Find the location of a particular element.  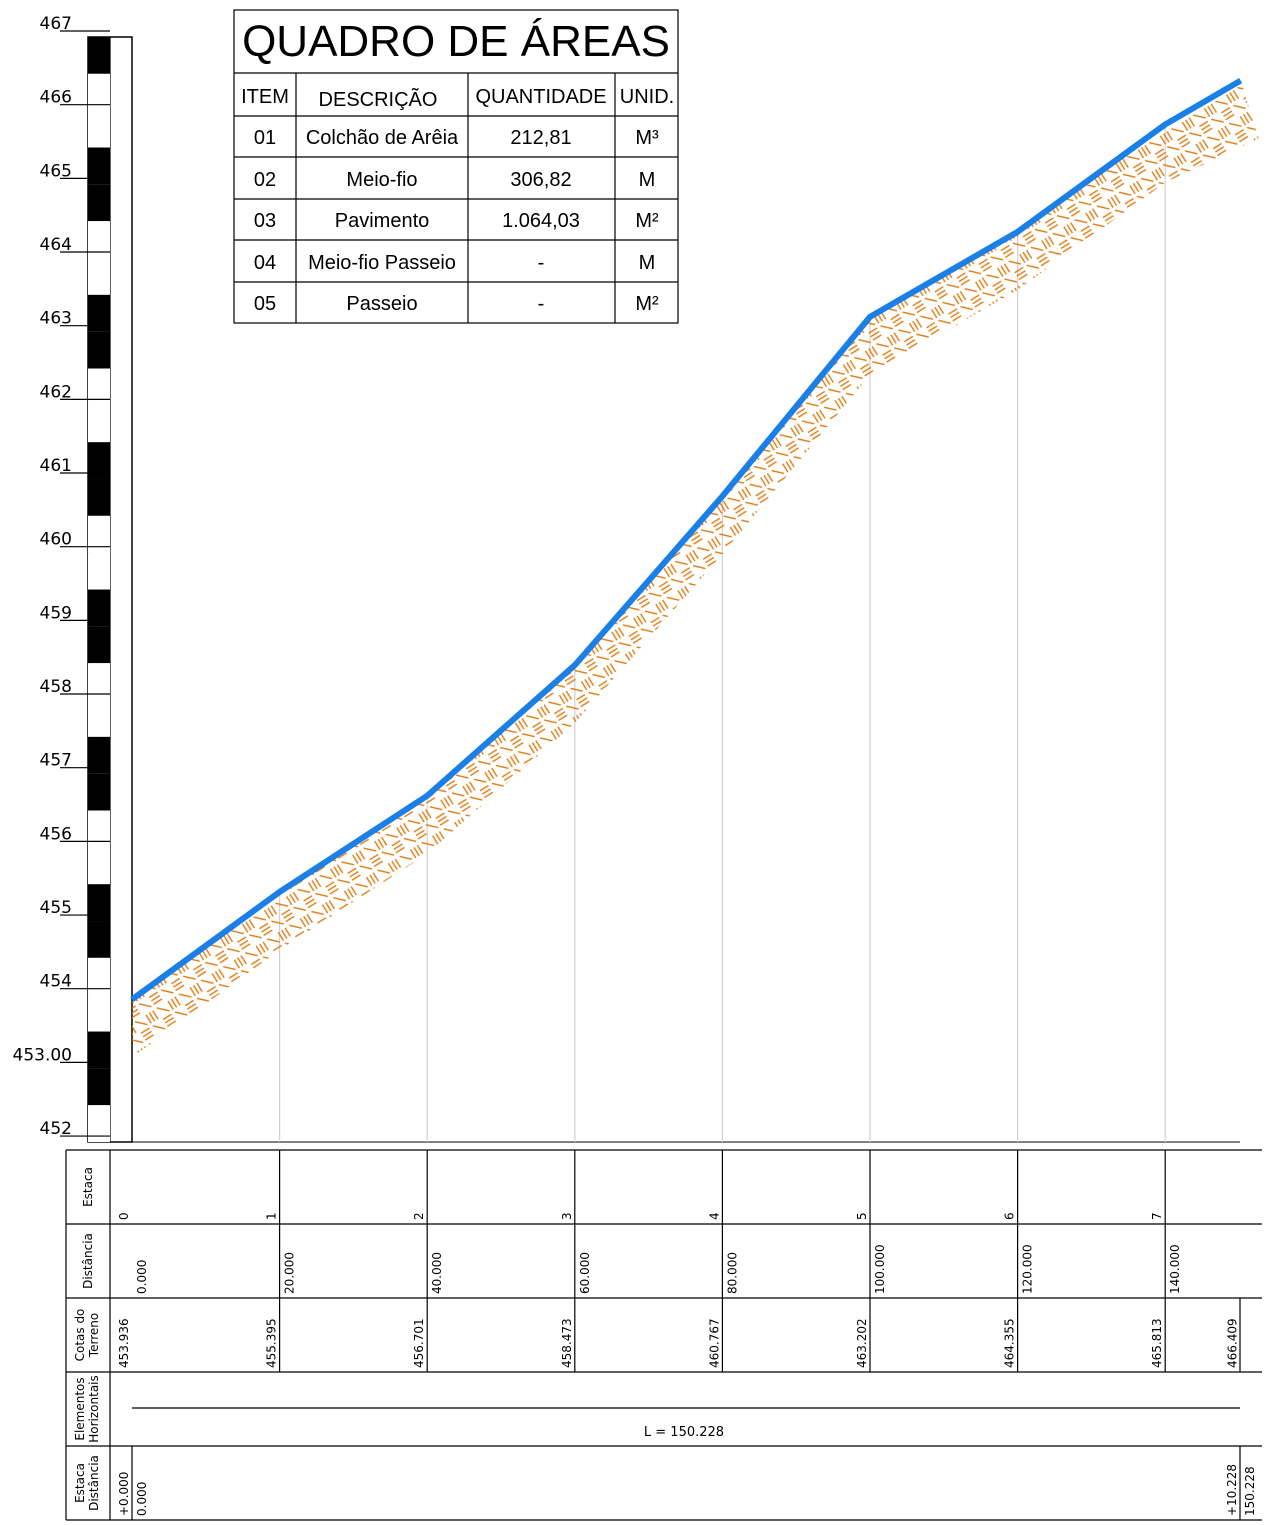

scale-label: 464 is located at coordinates (56, 245).